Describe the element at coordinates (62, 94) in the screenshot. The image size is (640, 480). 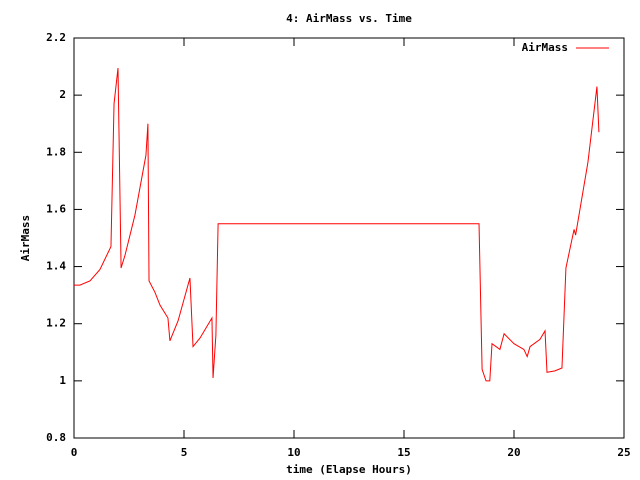
I see `y-tick-label: 2` at that location.